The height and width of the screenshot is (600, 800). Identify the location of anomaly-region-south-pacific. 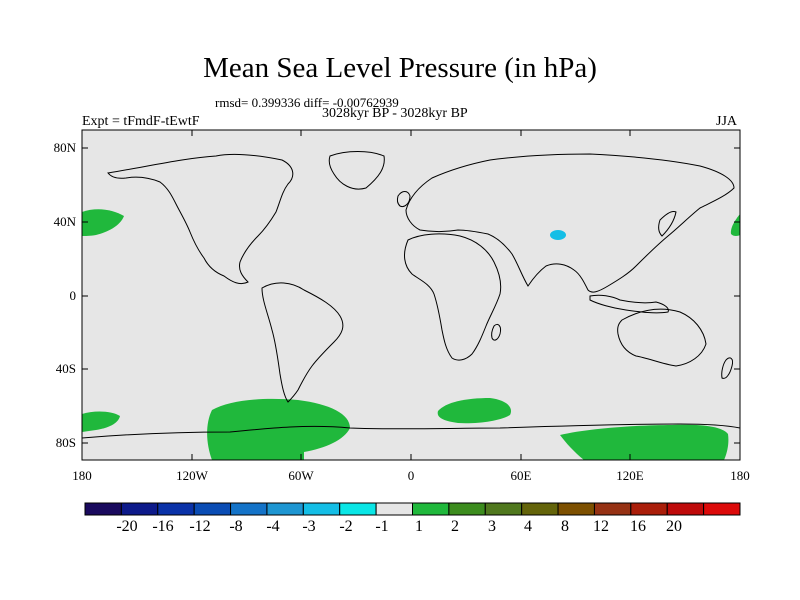
(278, 429).